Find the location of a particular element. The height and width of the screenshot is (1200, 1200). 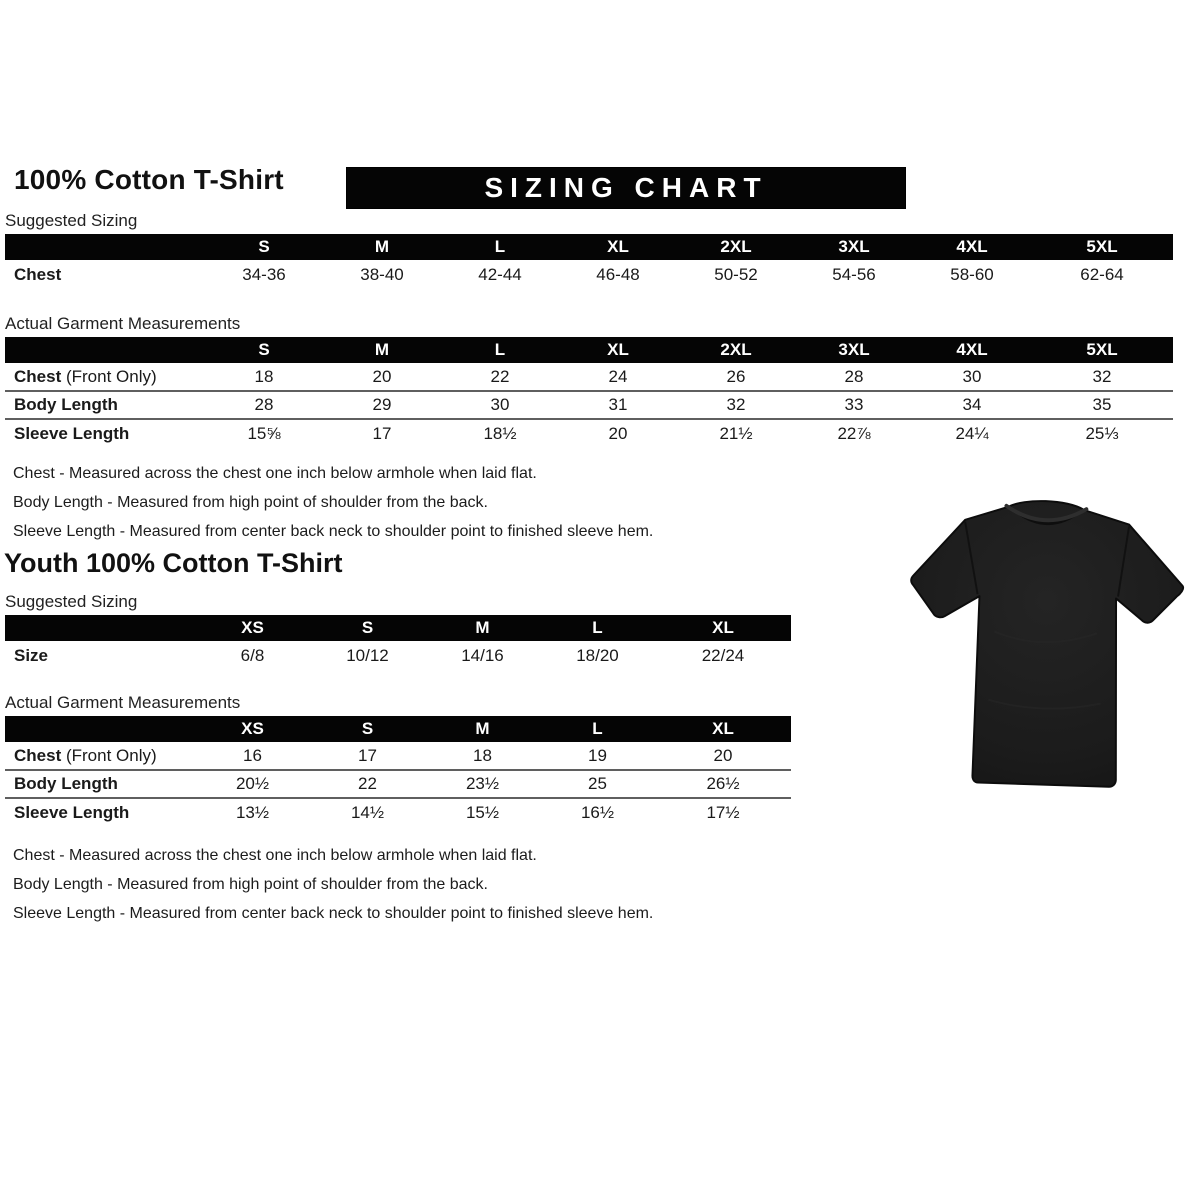

adult-actual-measurements-label: Actual Garment Measurements is located at coordinates (123, 323).